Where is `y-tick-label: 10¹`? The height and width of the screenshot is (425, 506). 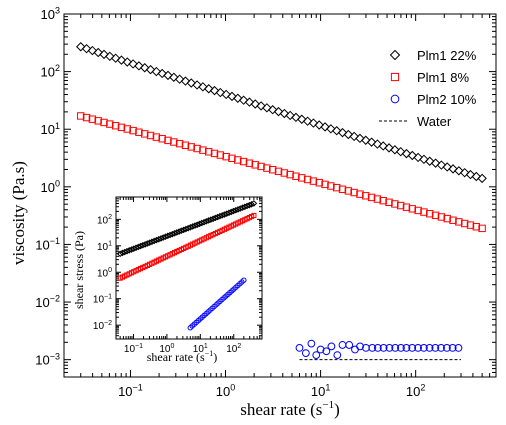
y-tick-label: 10¹ is located at coordinates (104, 247).